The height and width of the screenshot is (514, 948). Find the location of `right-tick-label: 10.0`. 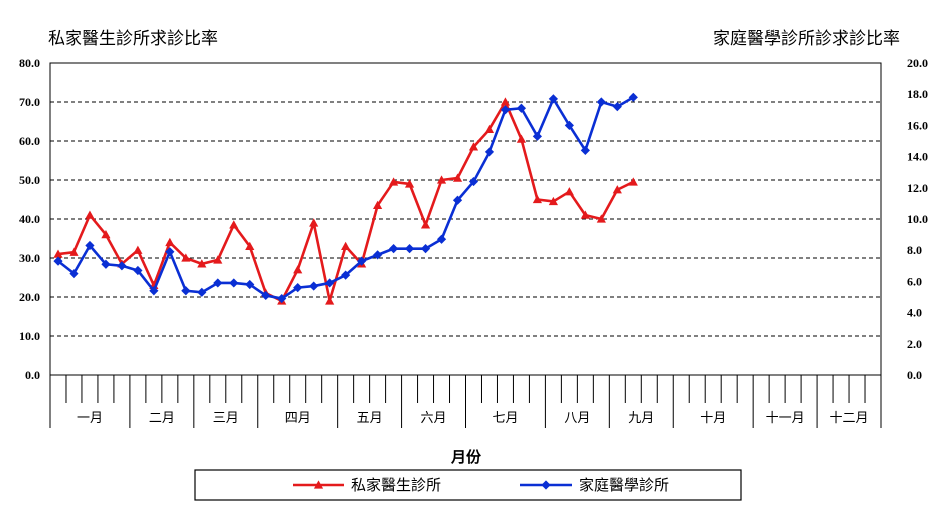

right-tick-label: 10.0 is located at coordinates (917, 219).